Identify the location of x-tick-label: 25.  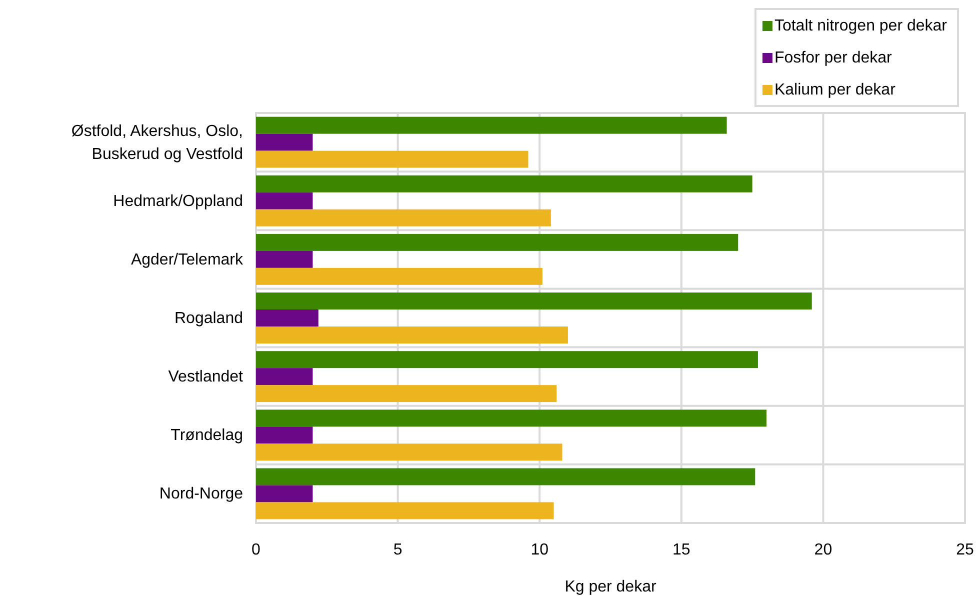
(965, 550).